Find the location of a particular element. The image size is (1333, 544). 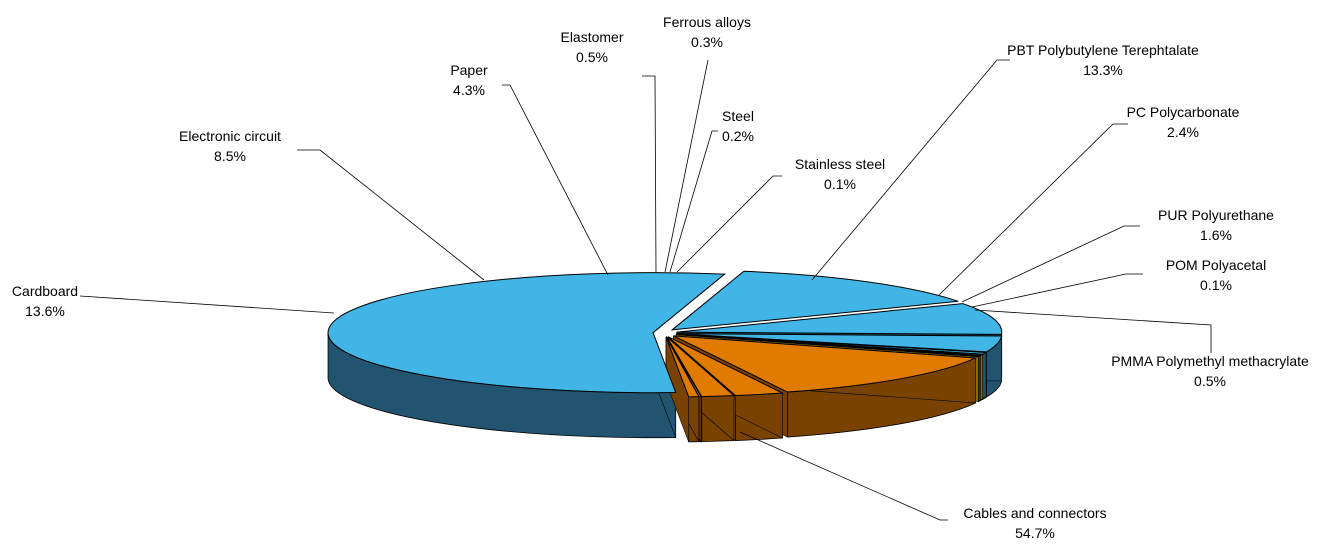

slice-value-label: 2.4% is located at coordinates (1183, 132).